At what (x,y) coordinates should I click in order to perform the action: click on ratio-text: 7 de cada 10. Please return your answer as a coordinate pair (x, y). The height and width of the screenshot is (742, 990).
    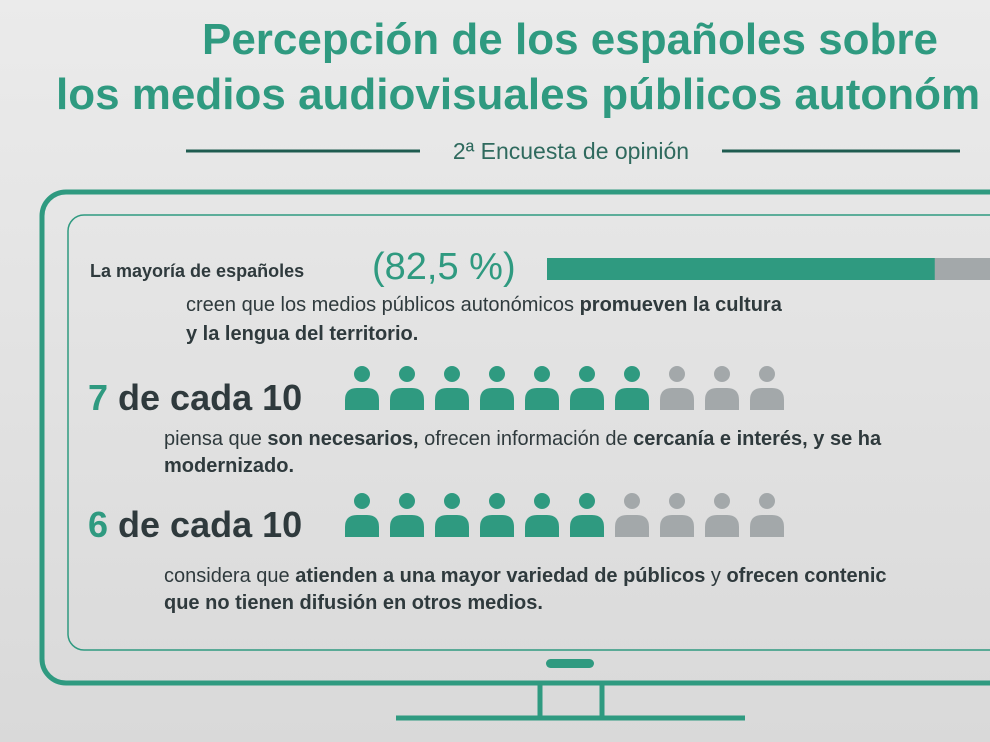
    Looking at the image, I should click on (195, 397).